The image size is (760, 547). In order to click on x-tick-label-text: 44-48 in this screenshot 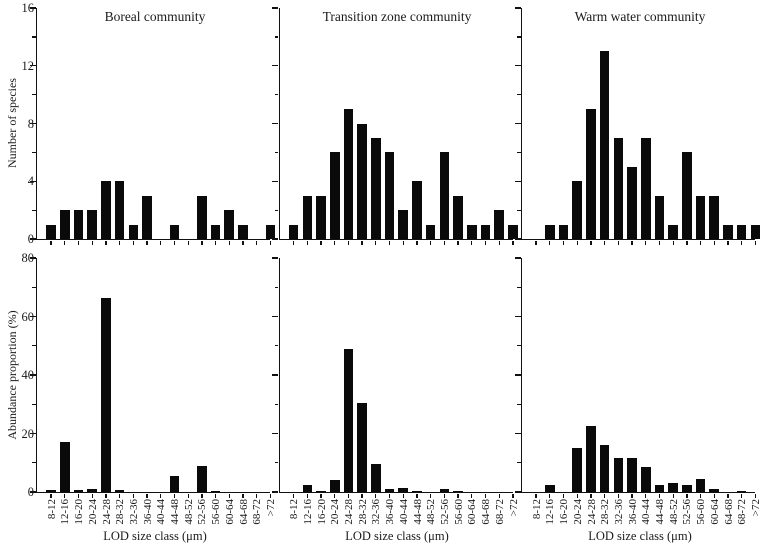, I will do `click(175, 512)`.